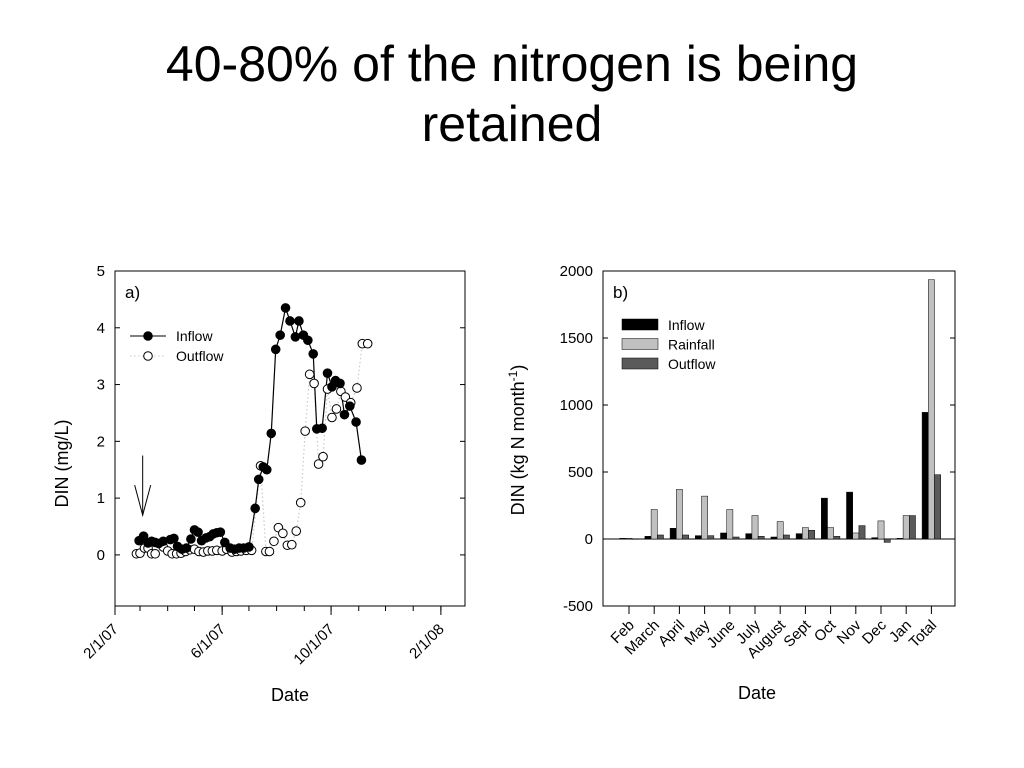  I want to click on y-tick-label: 1, so click(101, 498).